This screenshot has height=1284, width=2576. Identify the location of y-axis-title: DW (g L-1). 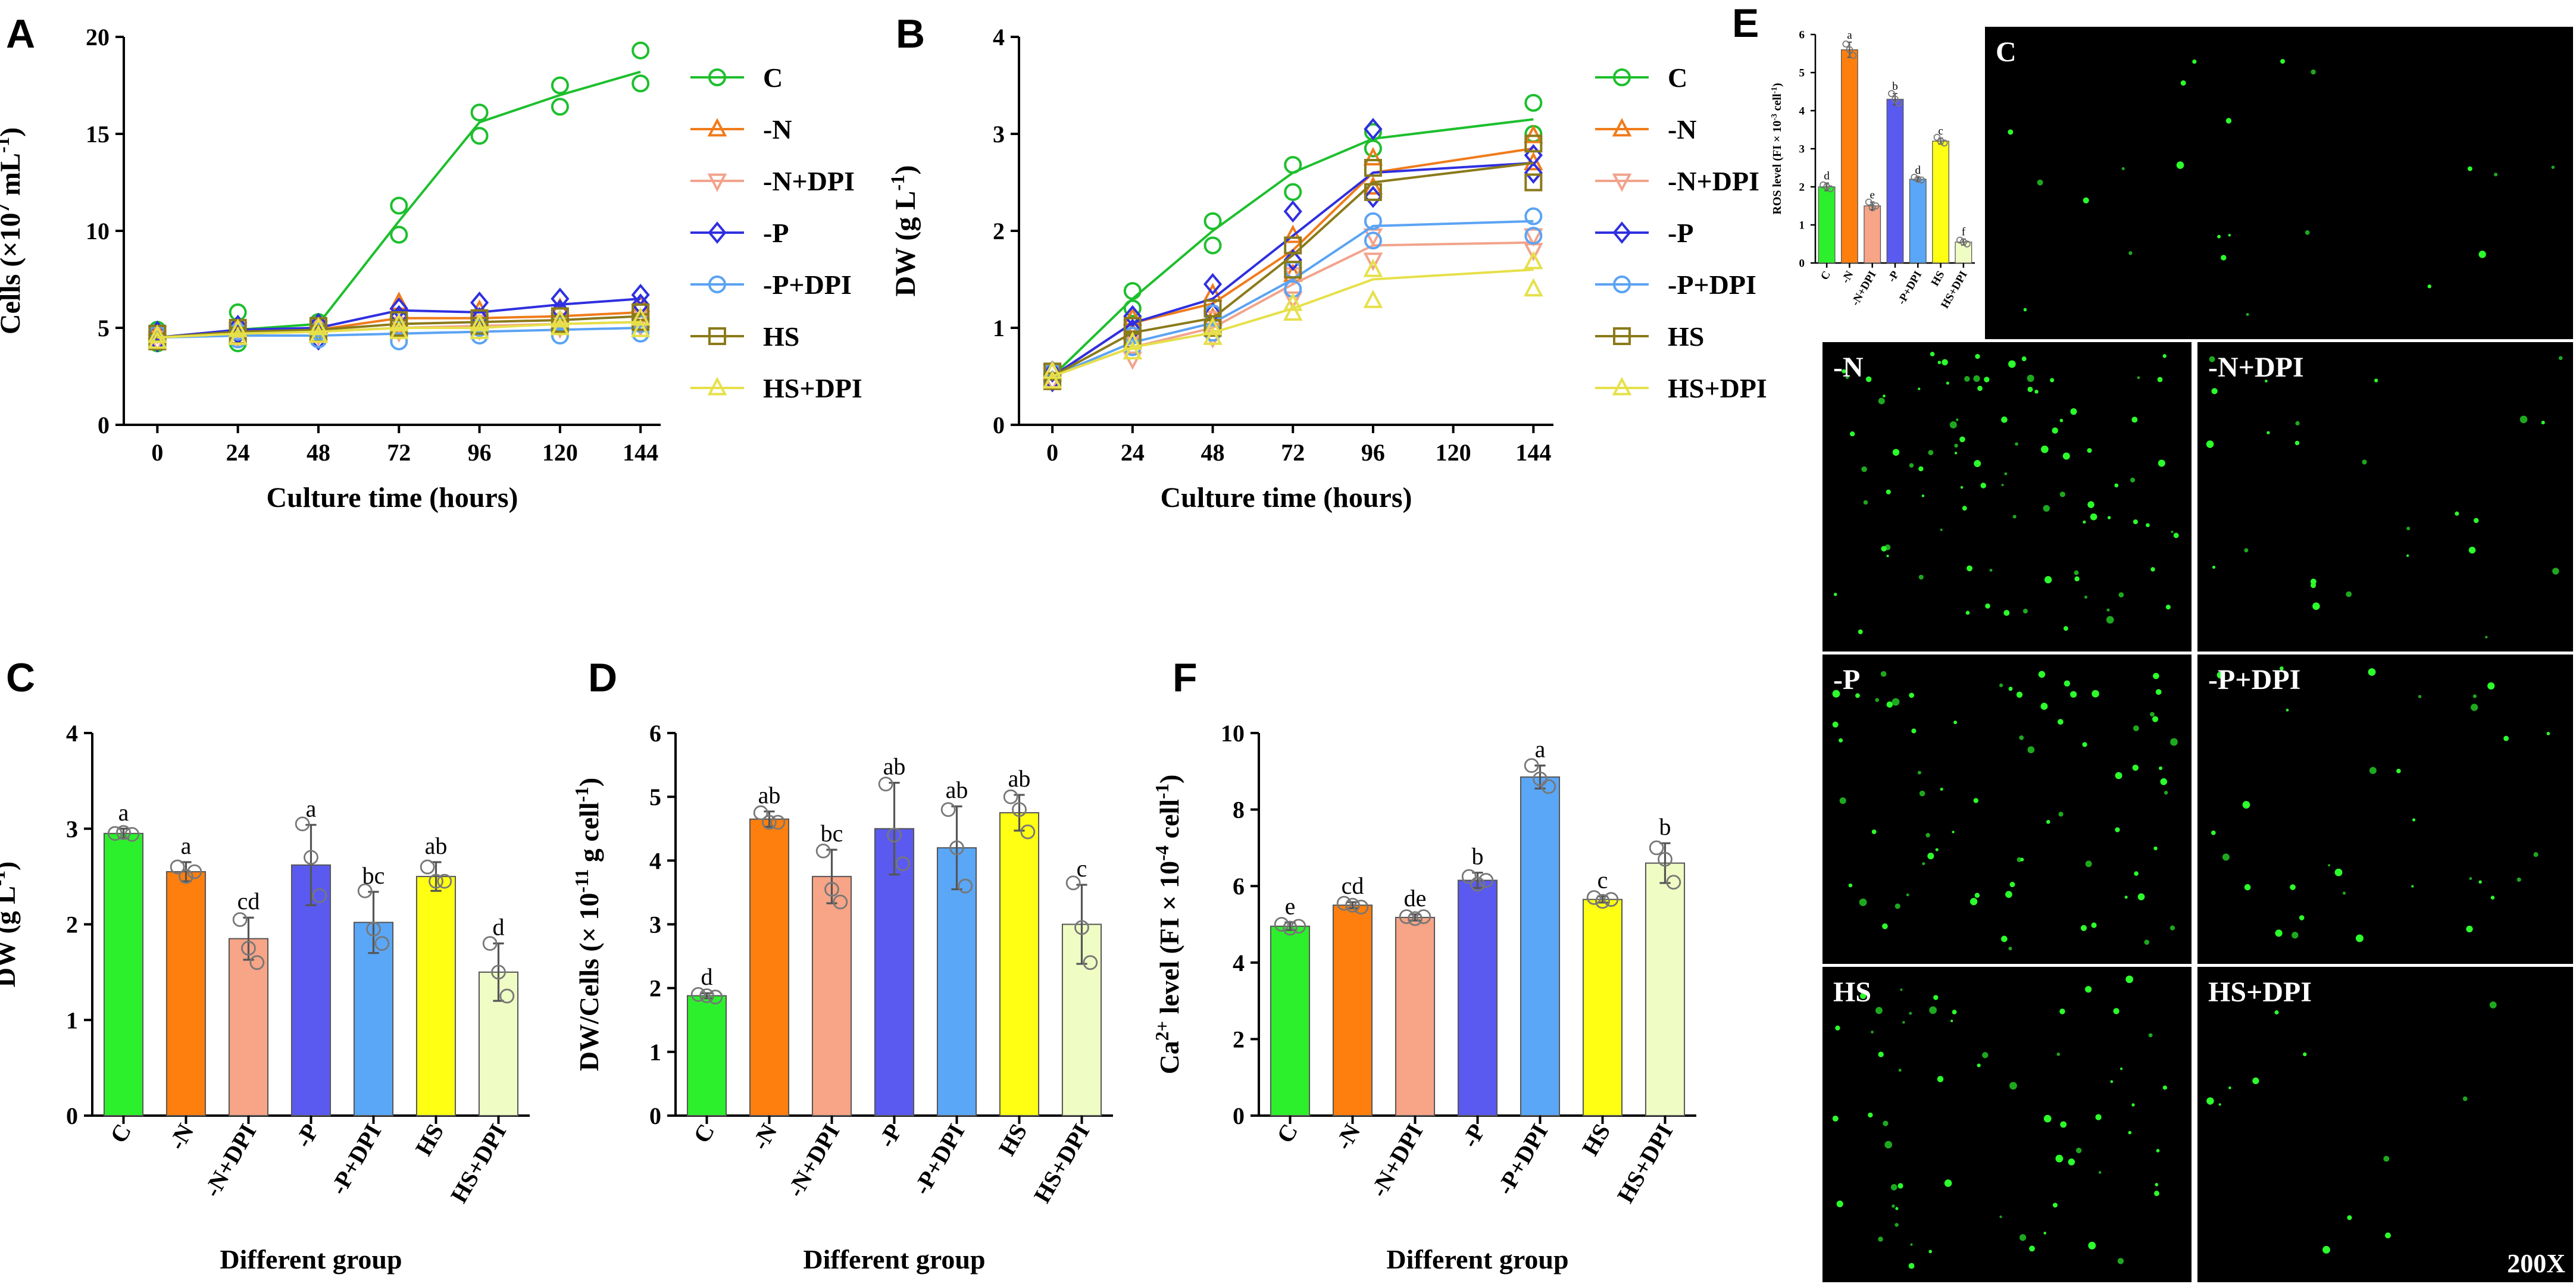
(10, 925).